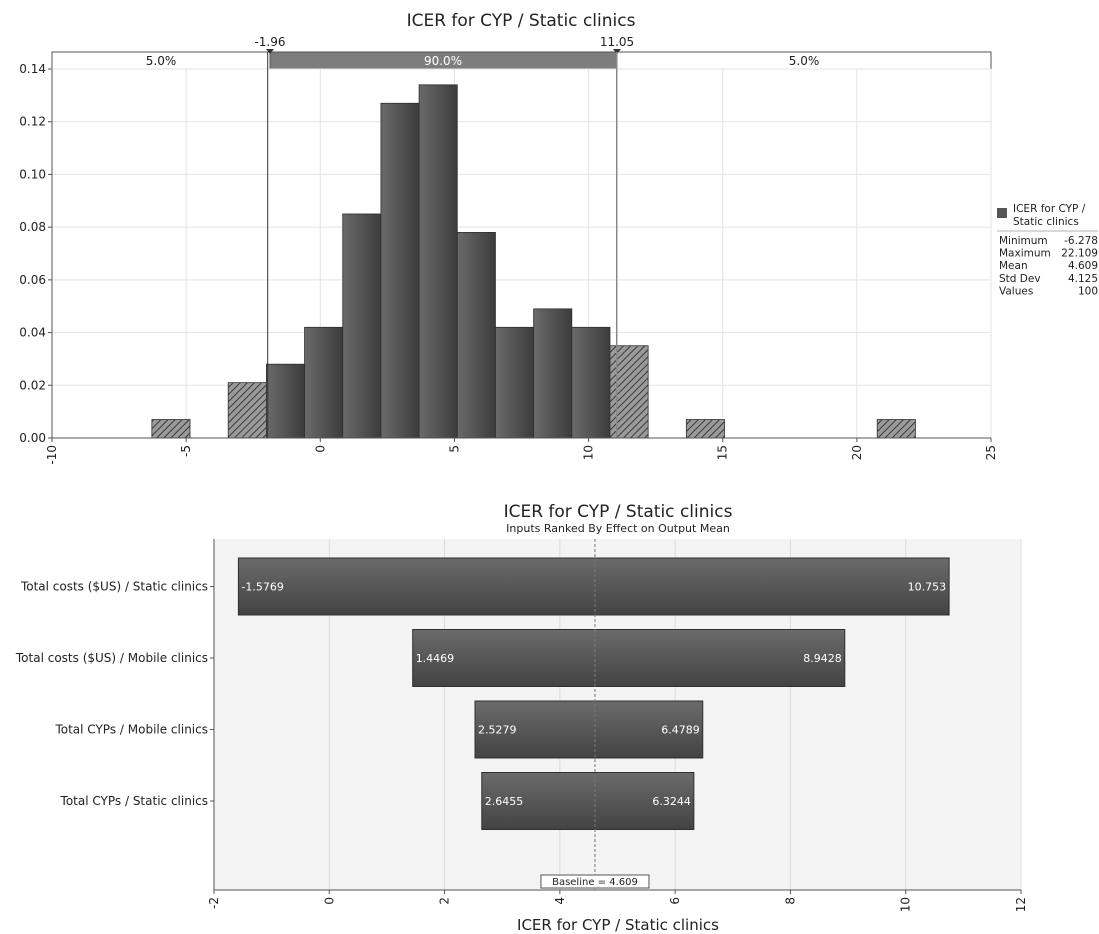 The width and height of the screenshot is (1099, 934). What do you see at coordinates (617, 901) in the screenshot?
I see `tornado-x-ticks: -2 0 2 4 6 8 10 12` at bounding box center [617, 901].